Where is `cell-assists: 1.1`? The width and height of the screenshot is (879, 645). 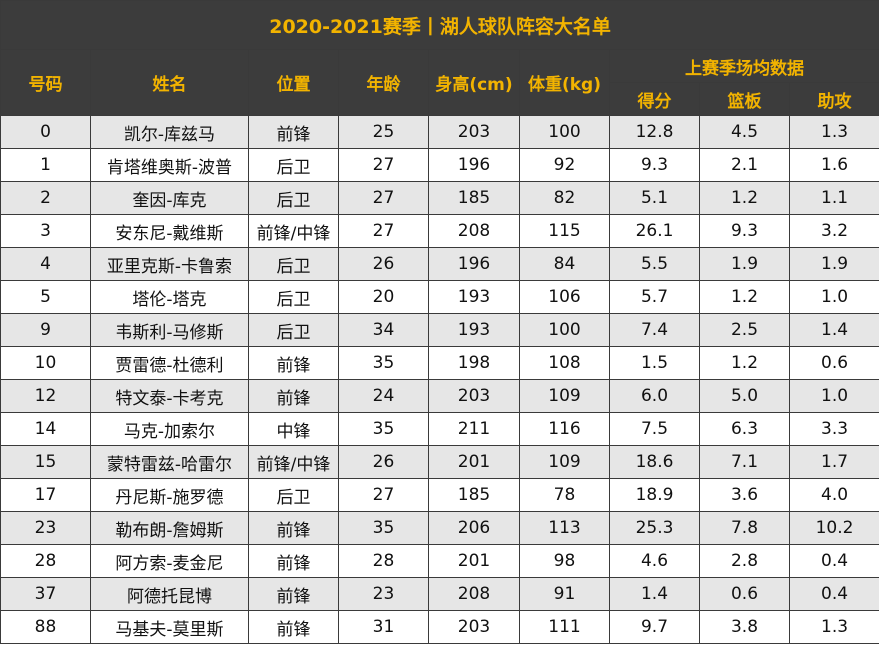 cell-assists: 1.1 is located at coordinates (833, 198).